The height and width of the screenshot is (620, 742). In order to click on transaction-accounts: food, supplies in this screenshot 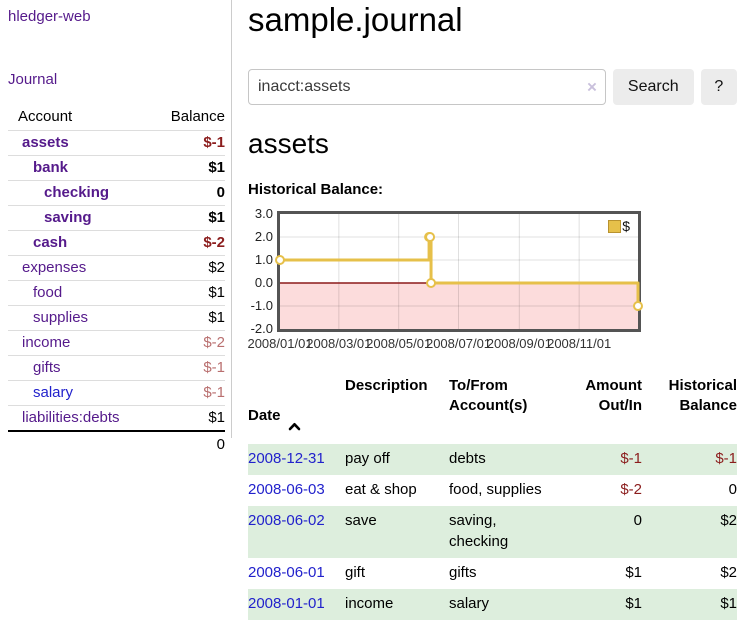, I will do `click(495, 489)`.